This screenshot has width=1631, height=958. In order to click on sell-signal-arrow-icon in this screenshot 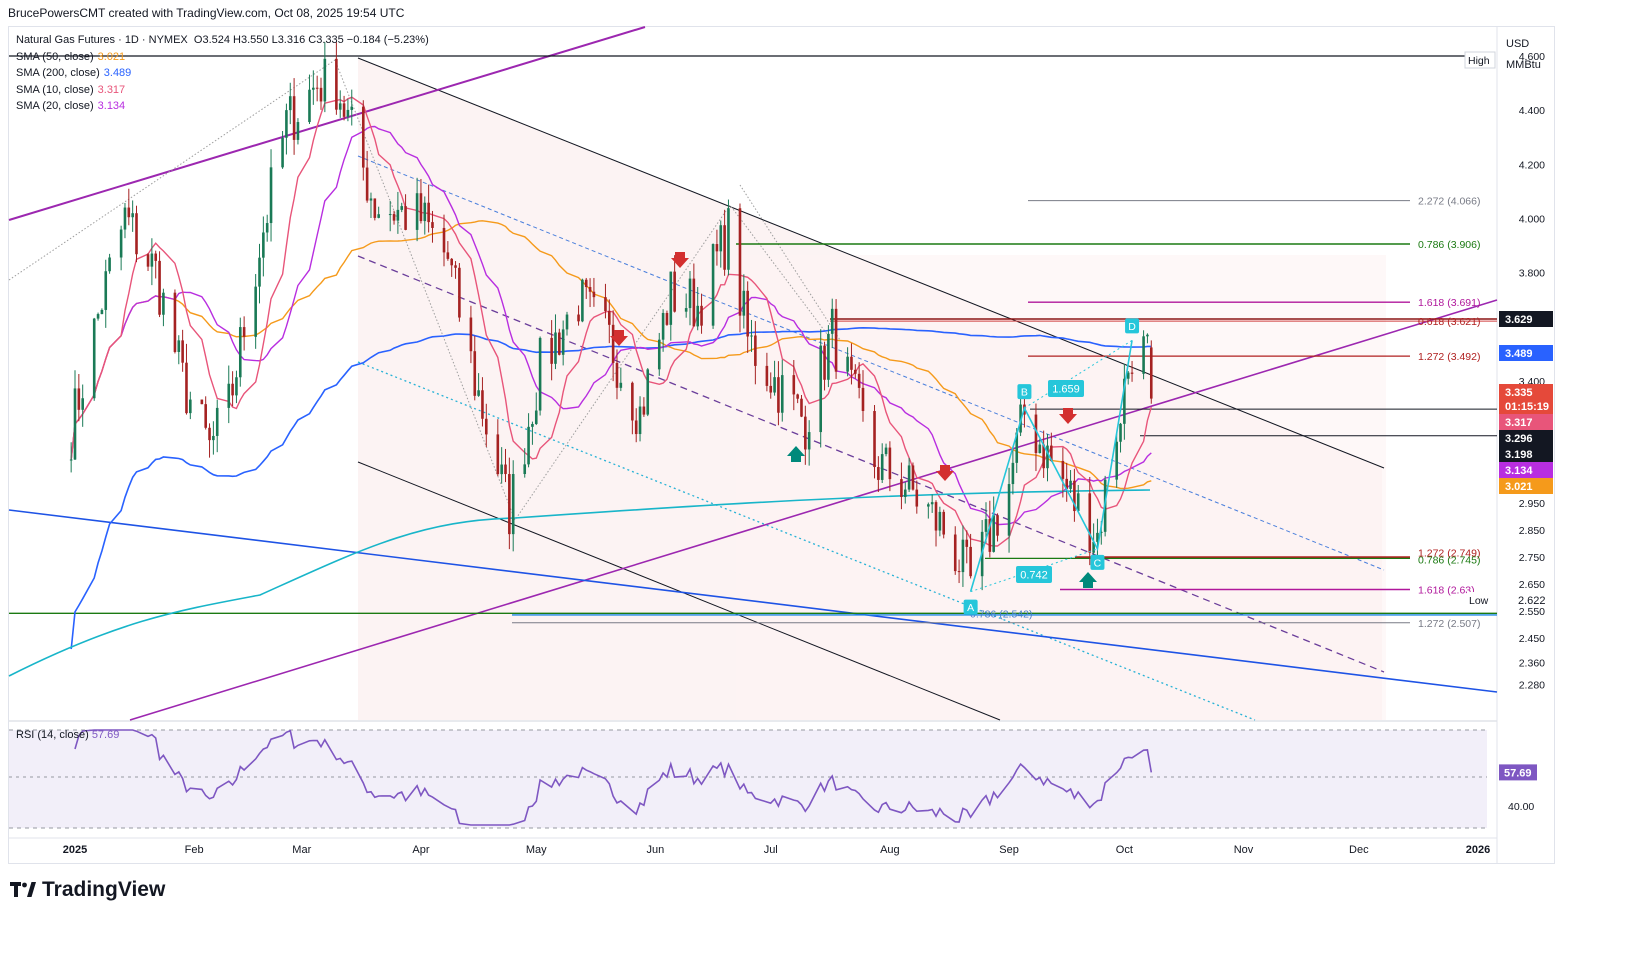, I will do `click(619, 338)`.